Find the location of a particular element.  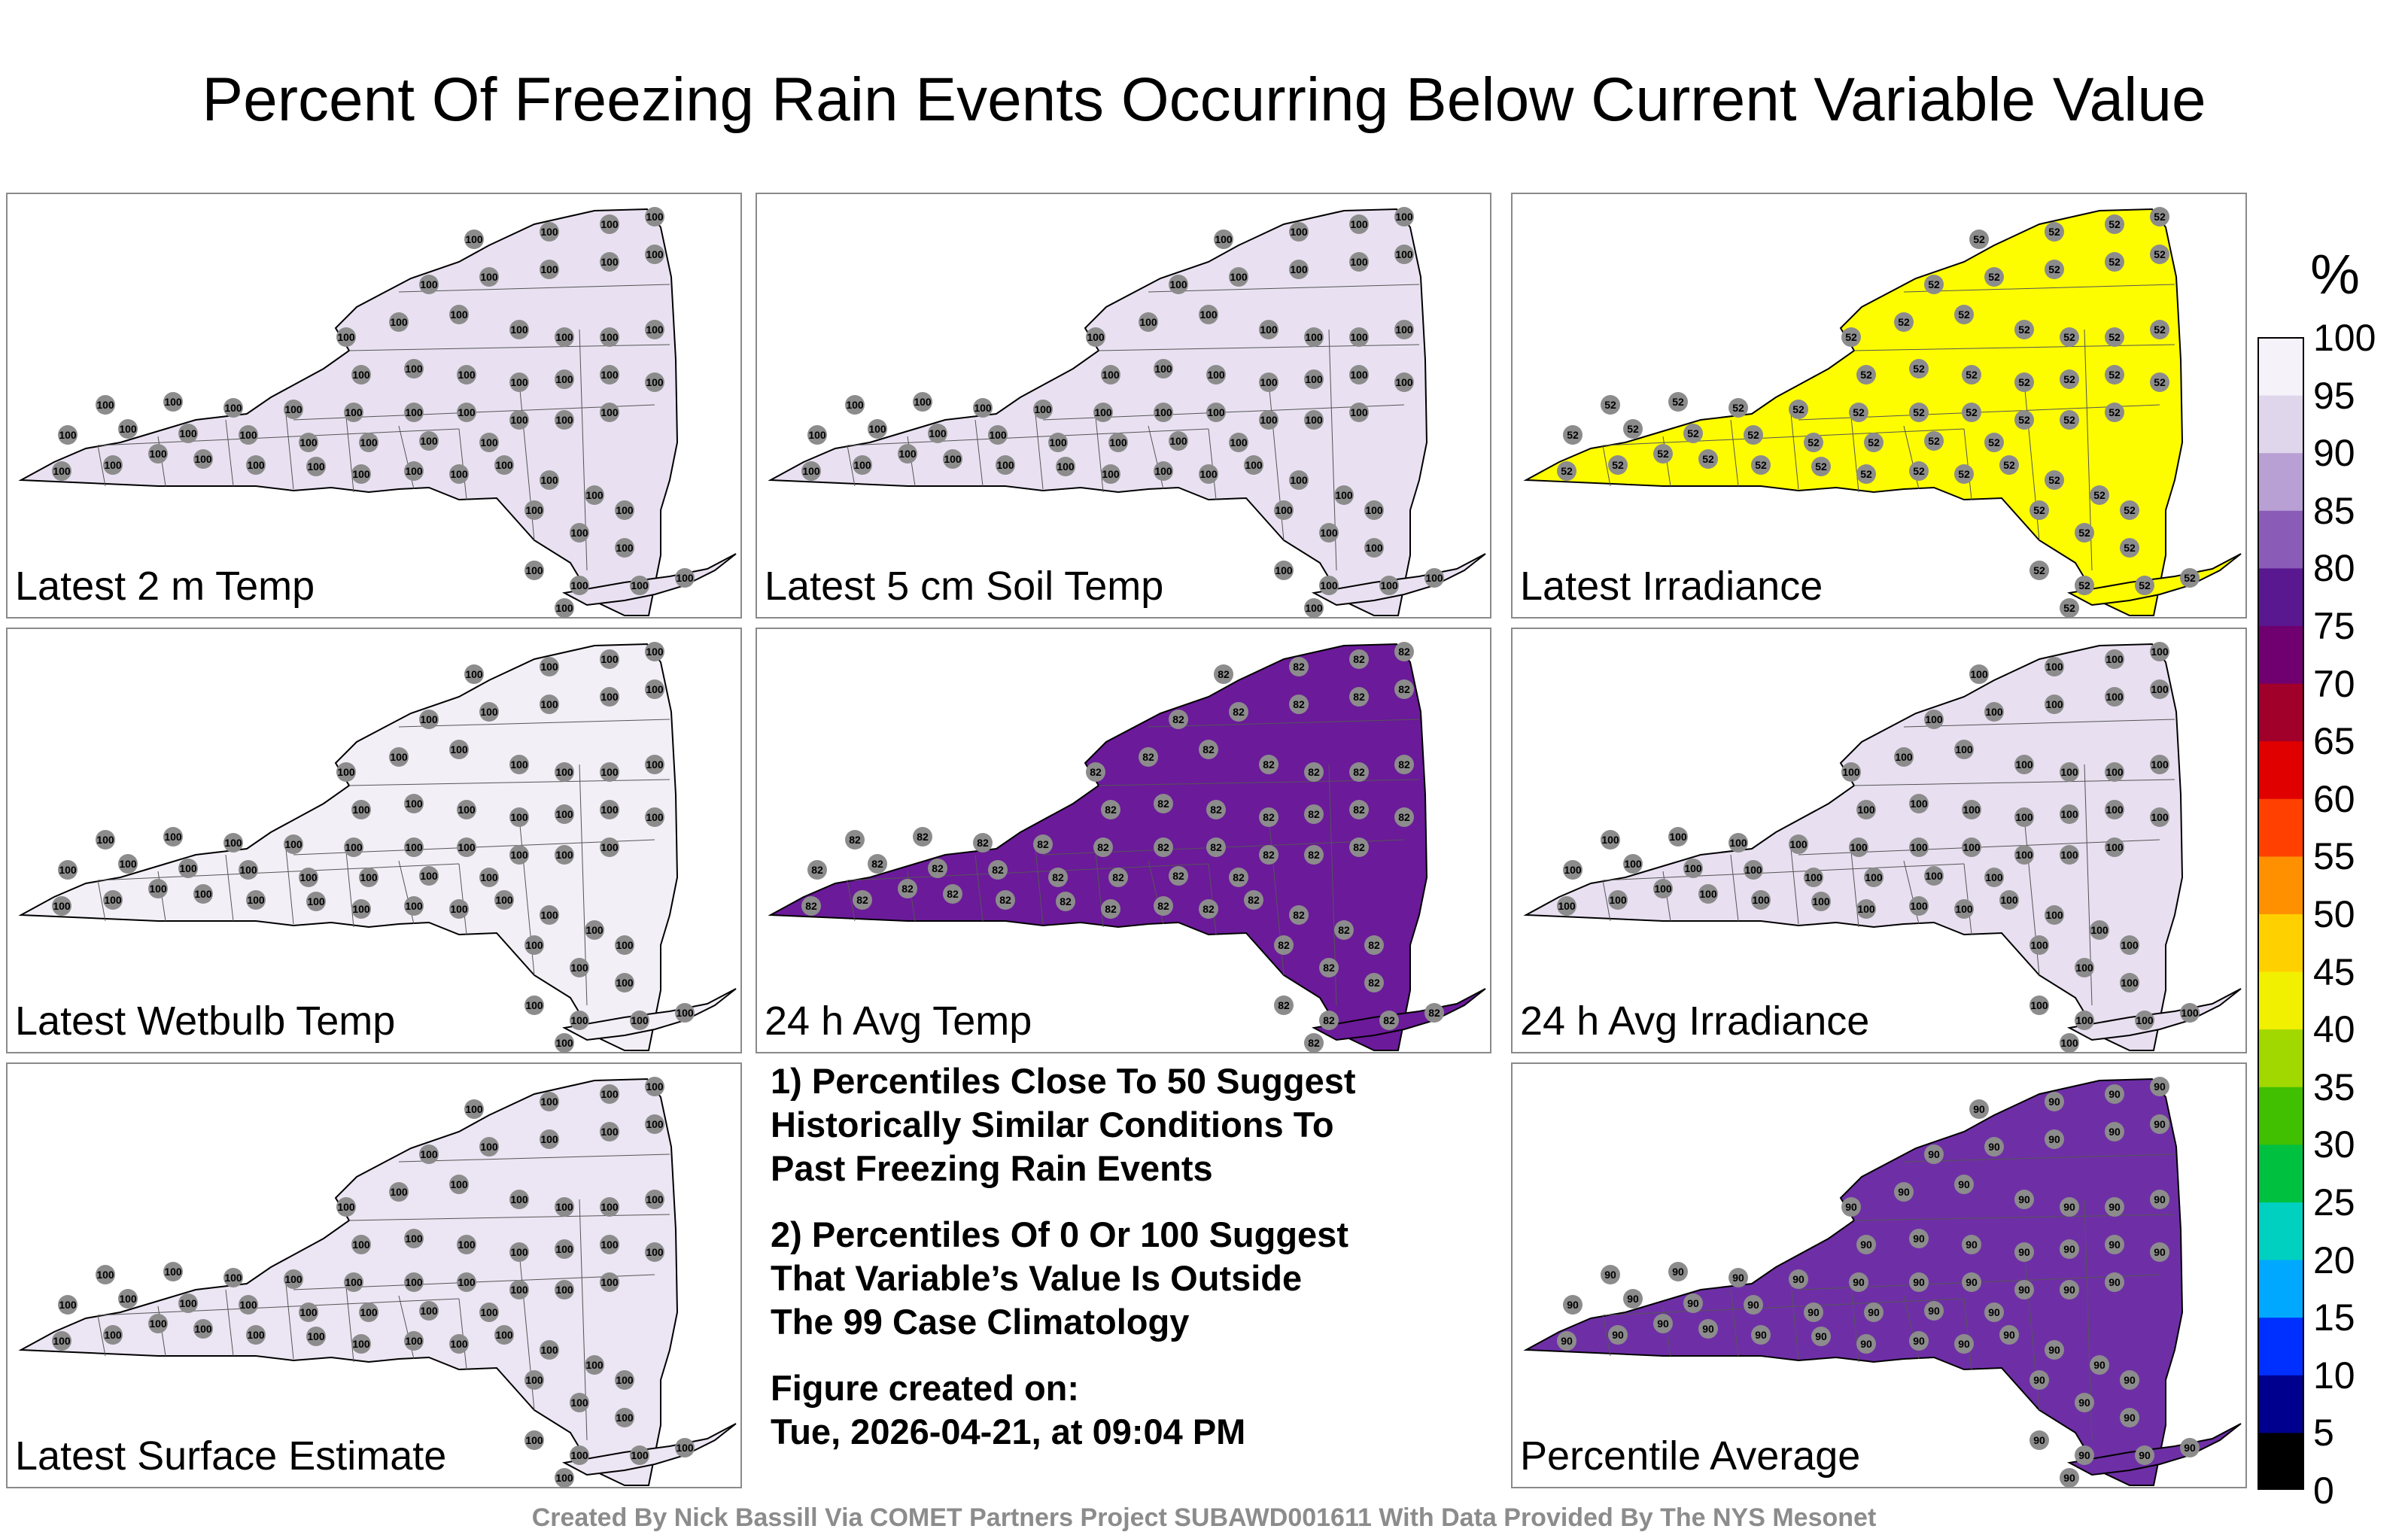

colorbar-tick-label: 15 is located at coordinates (2334, 1317).